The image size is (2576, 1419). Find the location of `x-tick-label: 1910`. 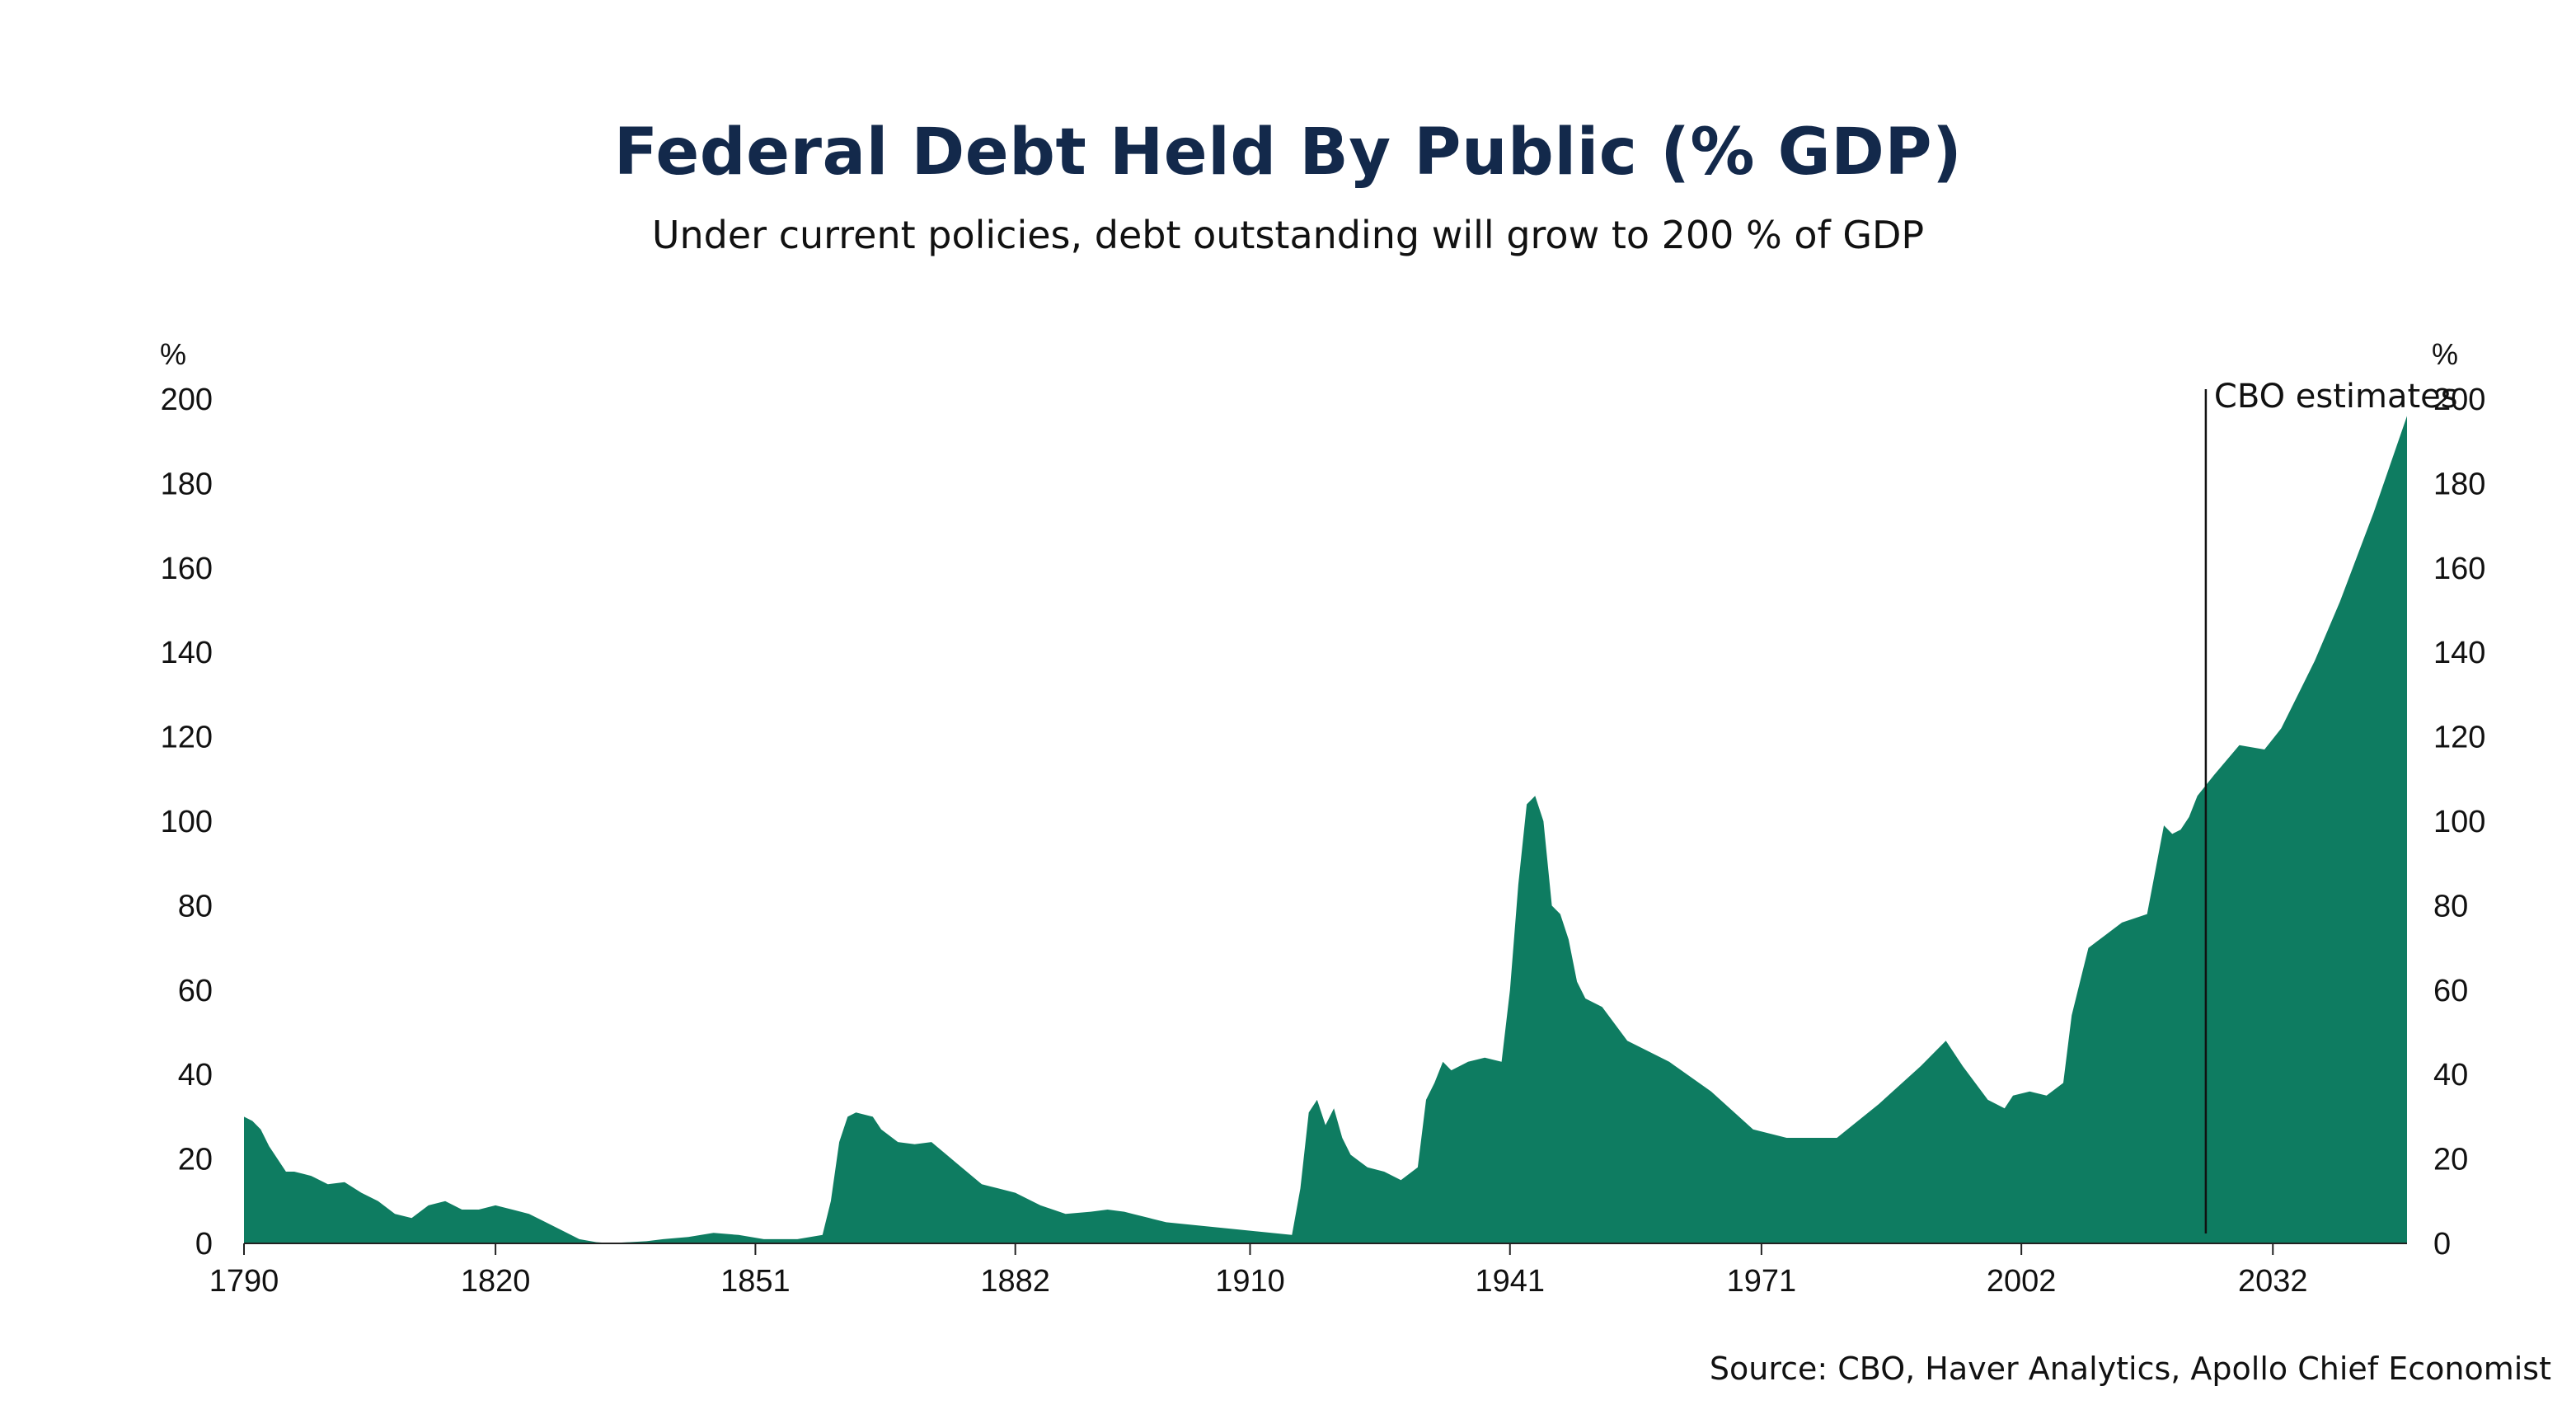

x-tick-label: 1910 is located at coordinates (1250, 1281).